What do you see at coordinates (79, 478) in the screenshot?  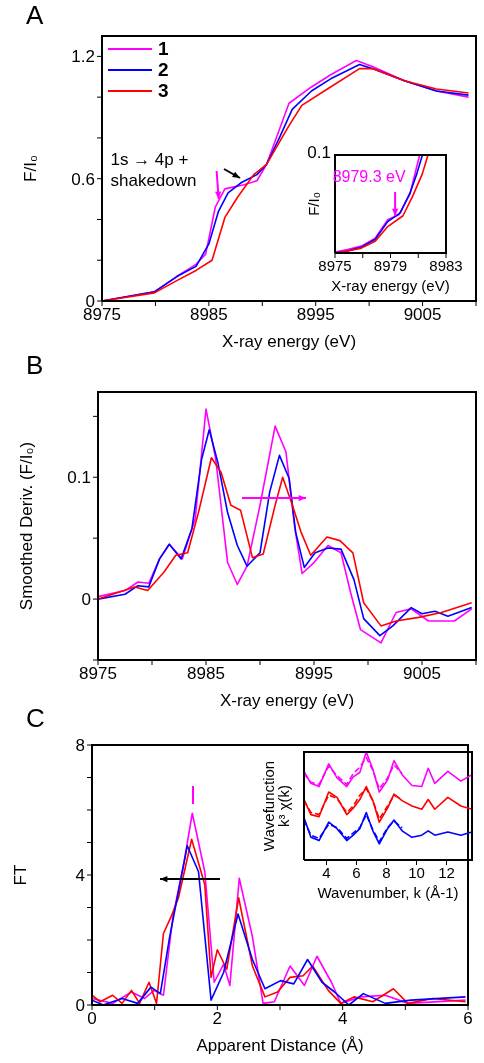 I see `y-tick-label: 0.1` at bounding box center [79, 478].